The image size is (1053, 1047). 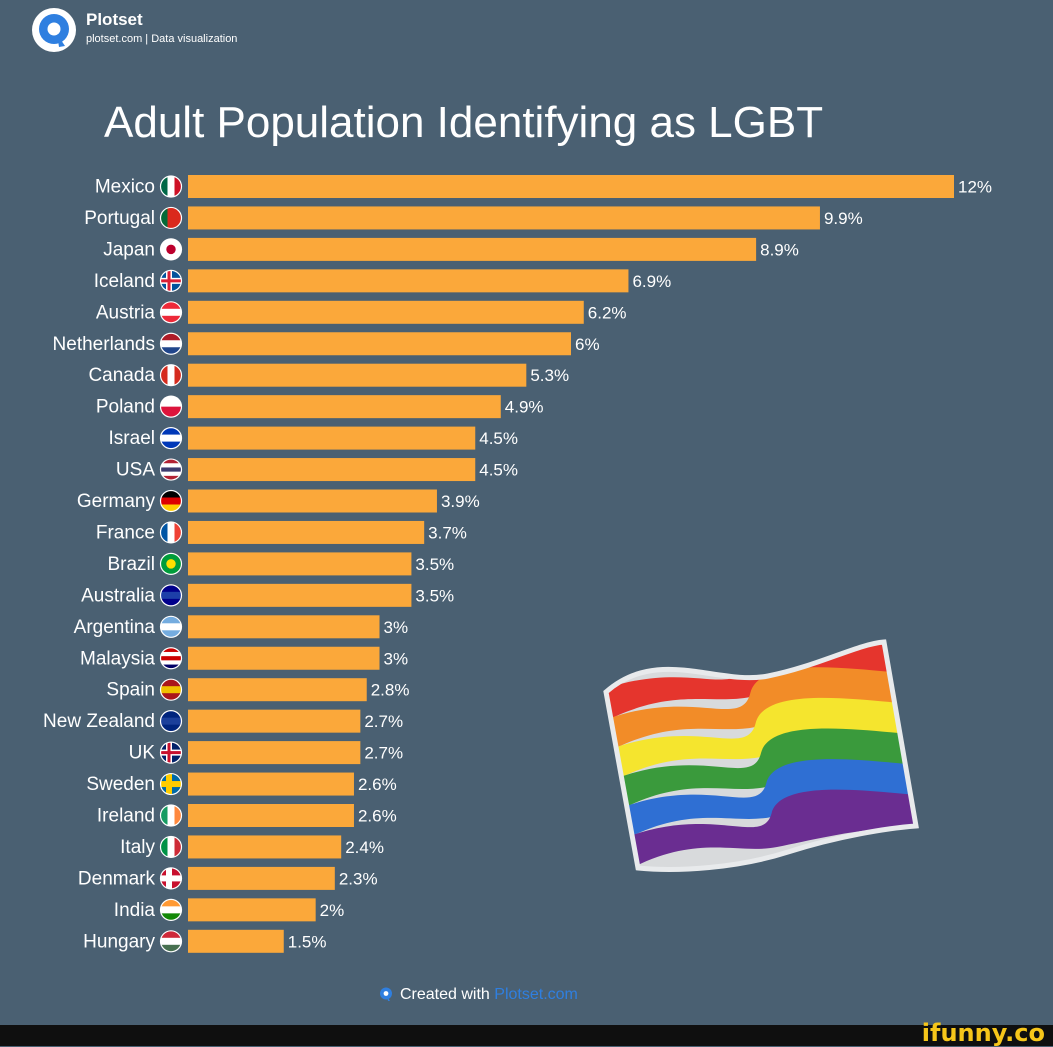 What do you see at coordinates (460, 501) in the screenshot?
I see `value-label: 3.9%` at bounding box center [460, 501].